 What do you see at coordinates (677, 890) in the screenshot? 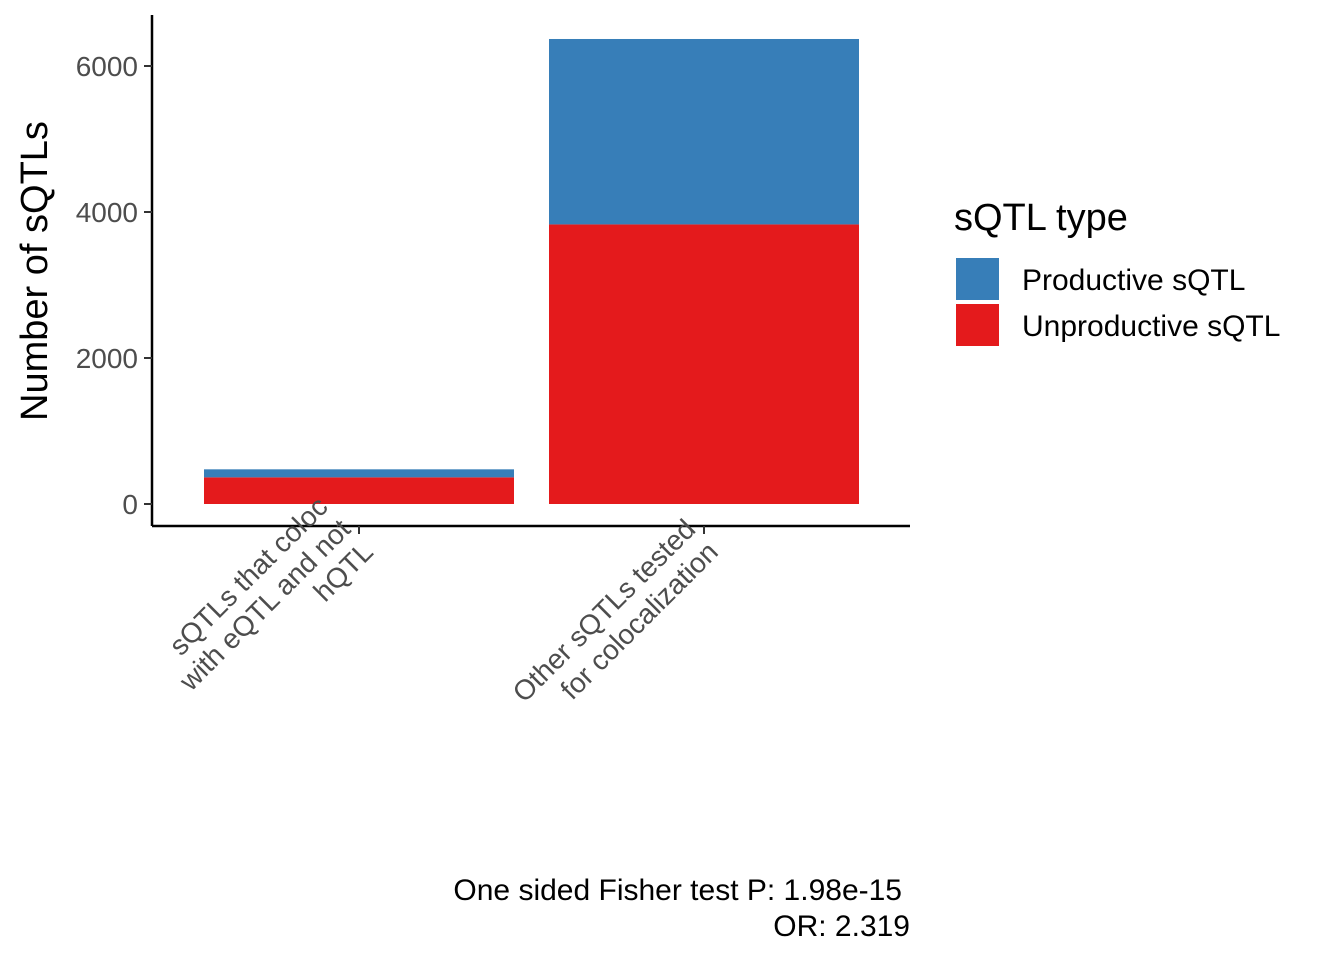
I see `caption-line-1: One sided Fisher test P: 1.98e-15` at bounding box center [677, 890].